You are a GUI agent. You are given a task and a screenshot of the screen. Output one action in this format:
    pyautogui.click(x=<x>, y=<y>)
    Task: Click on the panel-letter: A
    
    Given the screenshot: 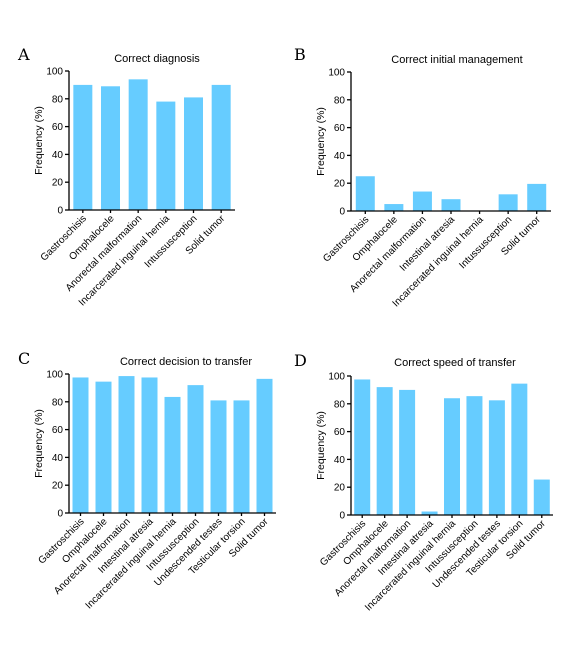 What is the action you would take?
    pyautogui.click(x=23, y=54)
    